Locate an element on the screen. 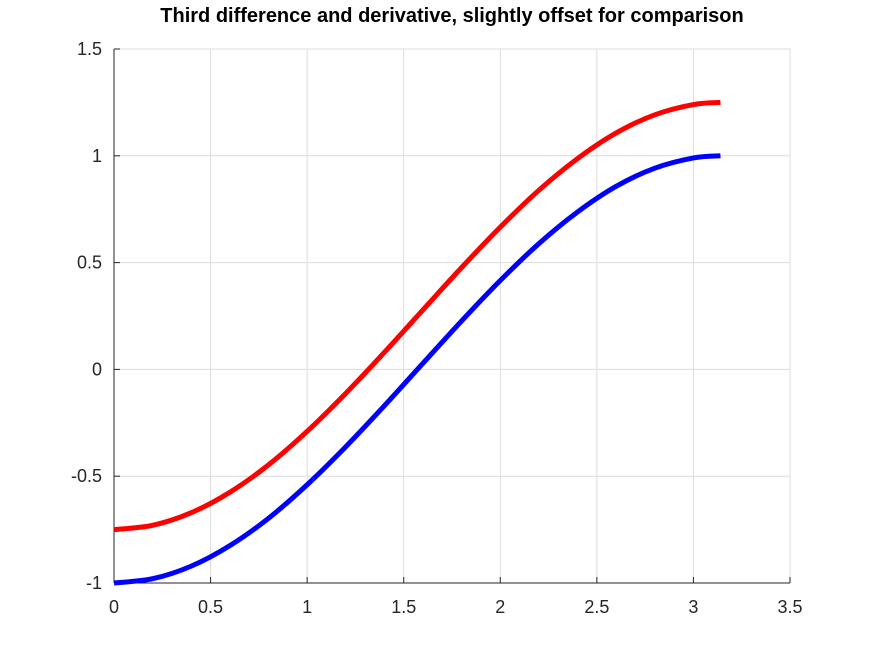 This screenshot has width=873, height=655. x-tick-label: 3 is located at coordinates (693, 607).